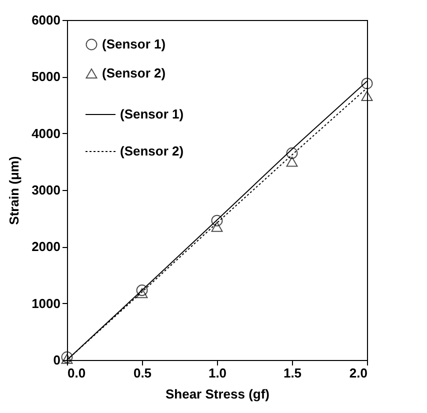  What do you see at coordinates (217, 394) in the screenshot?
I see `x-axis-title: Shear Stress (gf)` at bounding box center [217, 394].